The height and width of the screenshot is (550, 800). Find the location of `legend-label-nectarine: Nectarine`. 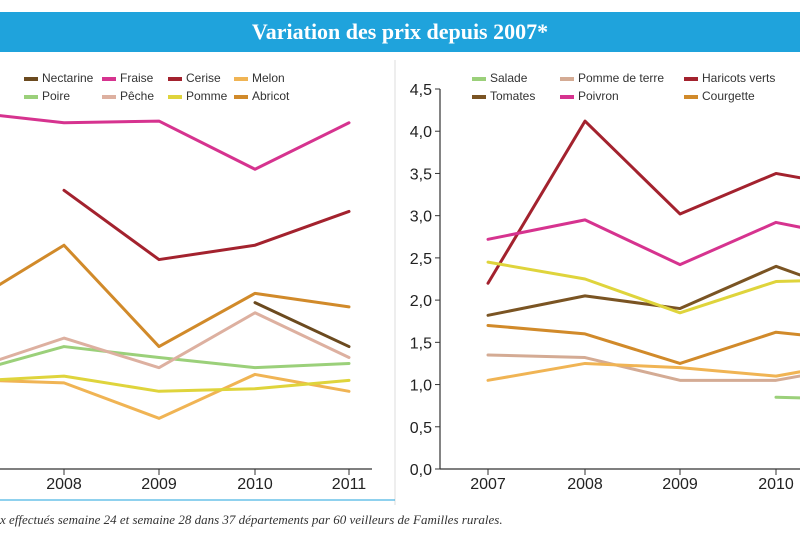

legend-label-nectarine: Nectarine is located at coordinates (68, 78).